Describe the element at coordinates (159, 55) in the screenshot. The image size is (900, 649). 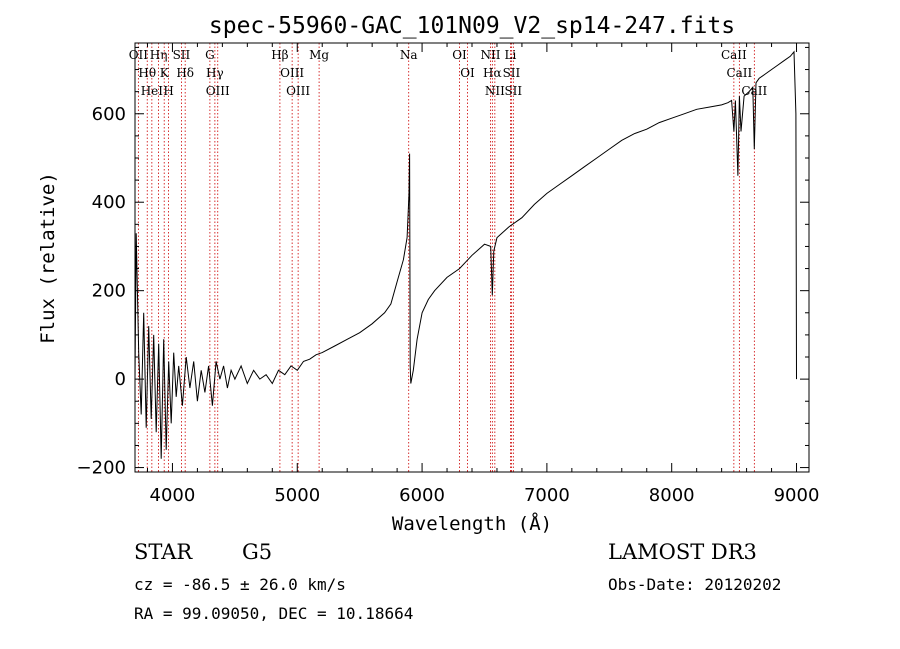
I see `line-label-3-0: Hη` at that location.